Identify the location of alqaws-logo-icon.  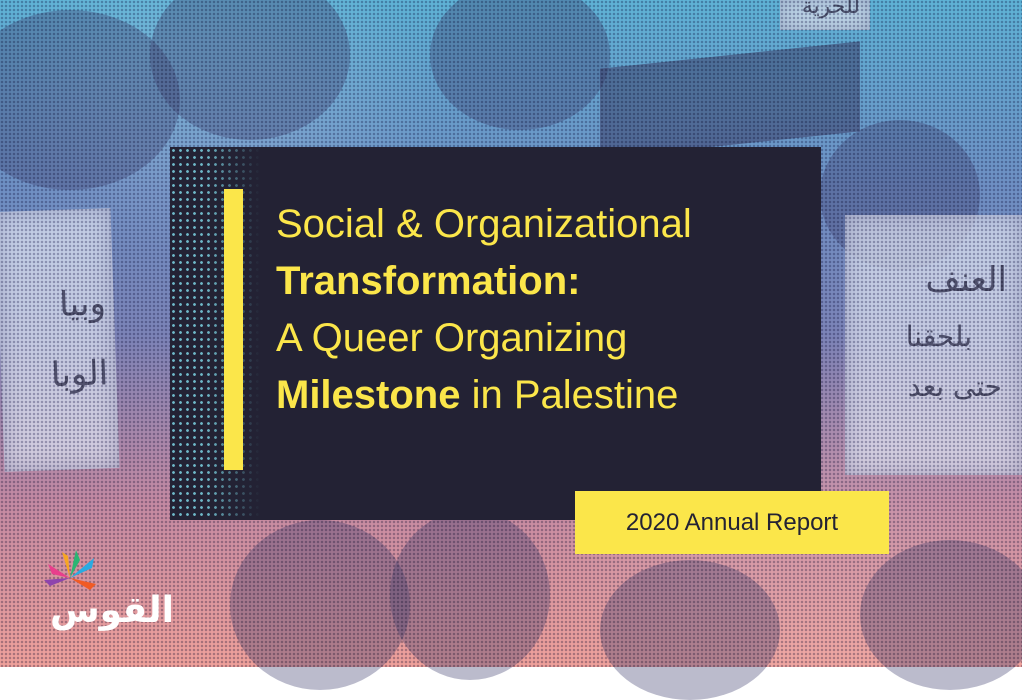
(70, 570).